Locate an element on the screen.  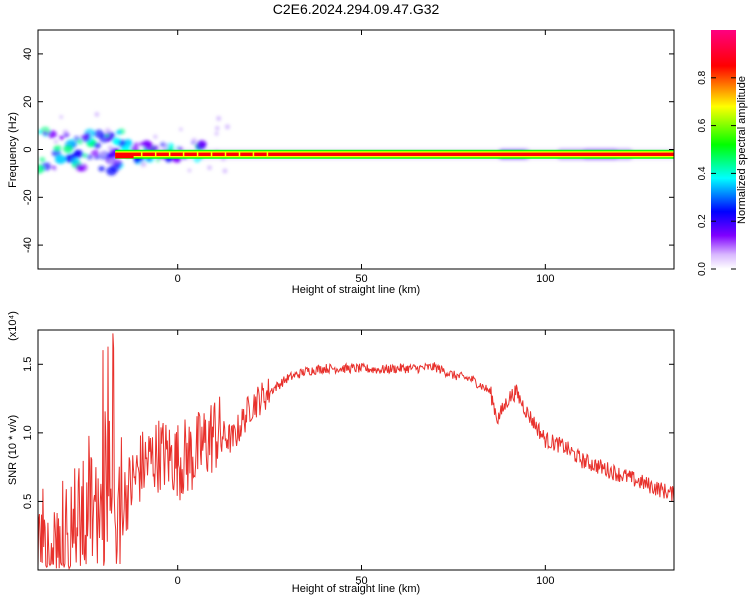
chart-title: C2E6.2024.294.09.47.G32 is located at coordinates (356, 9).